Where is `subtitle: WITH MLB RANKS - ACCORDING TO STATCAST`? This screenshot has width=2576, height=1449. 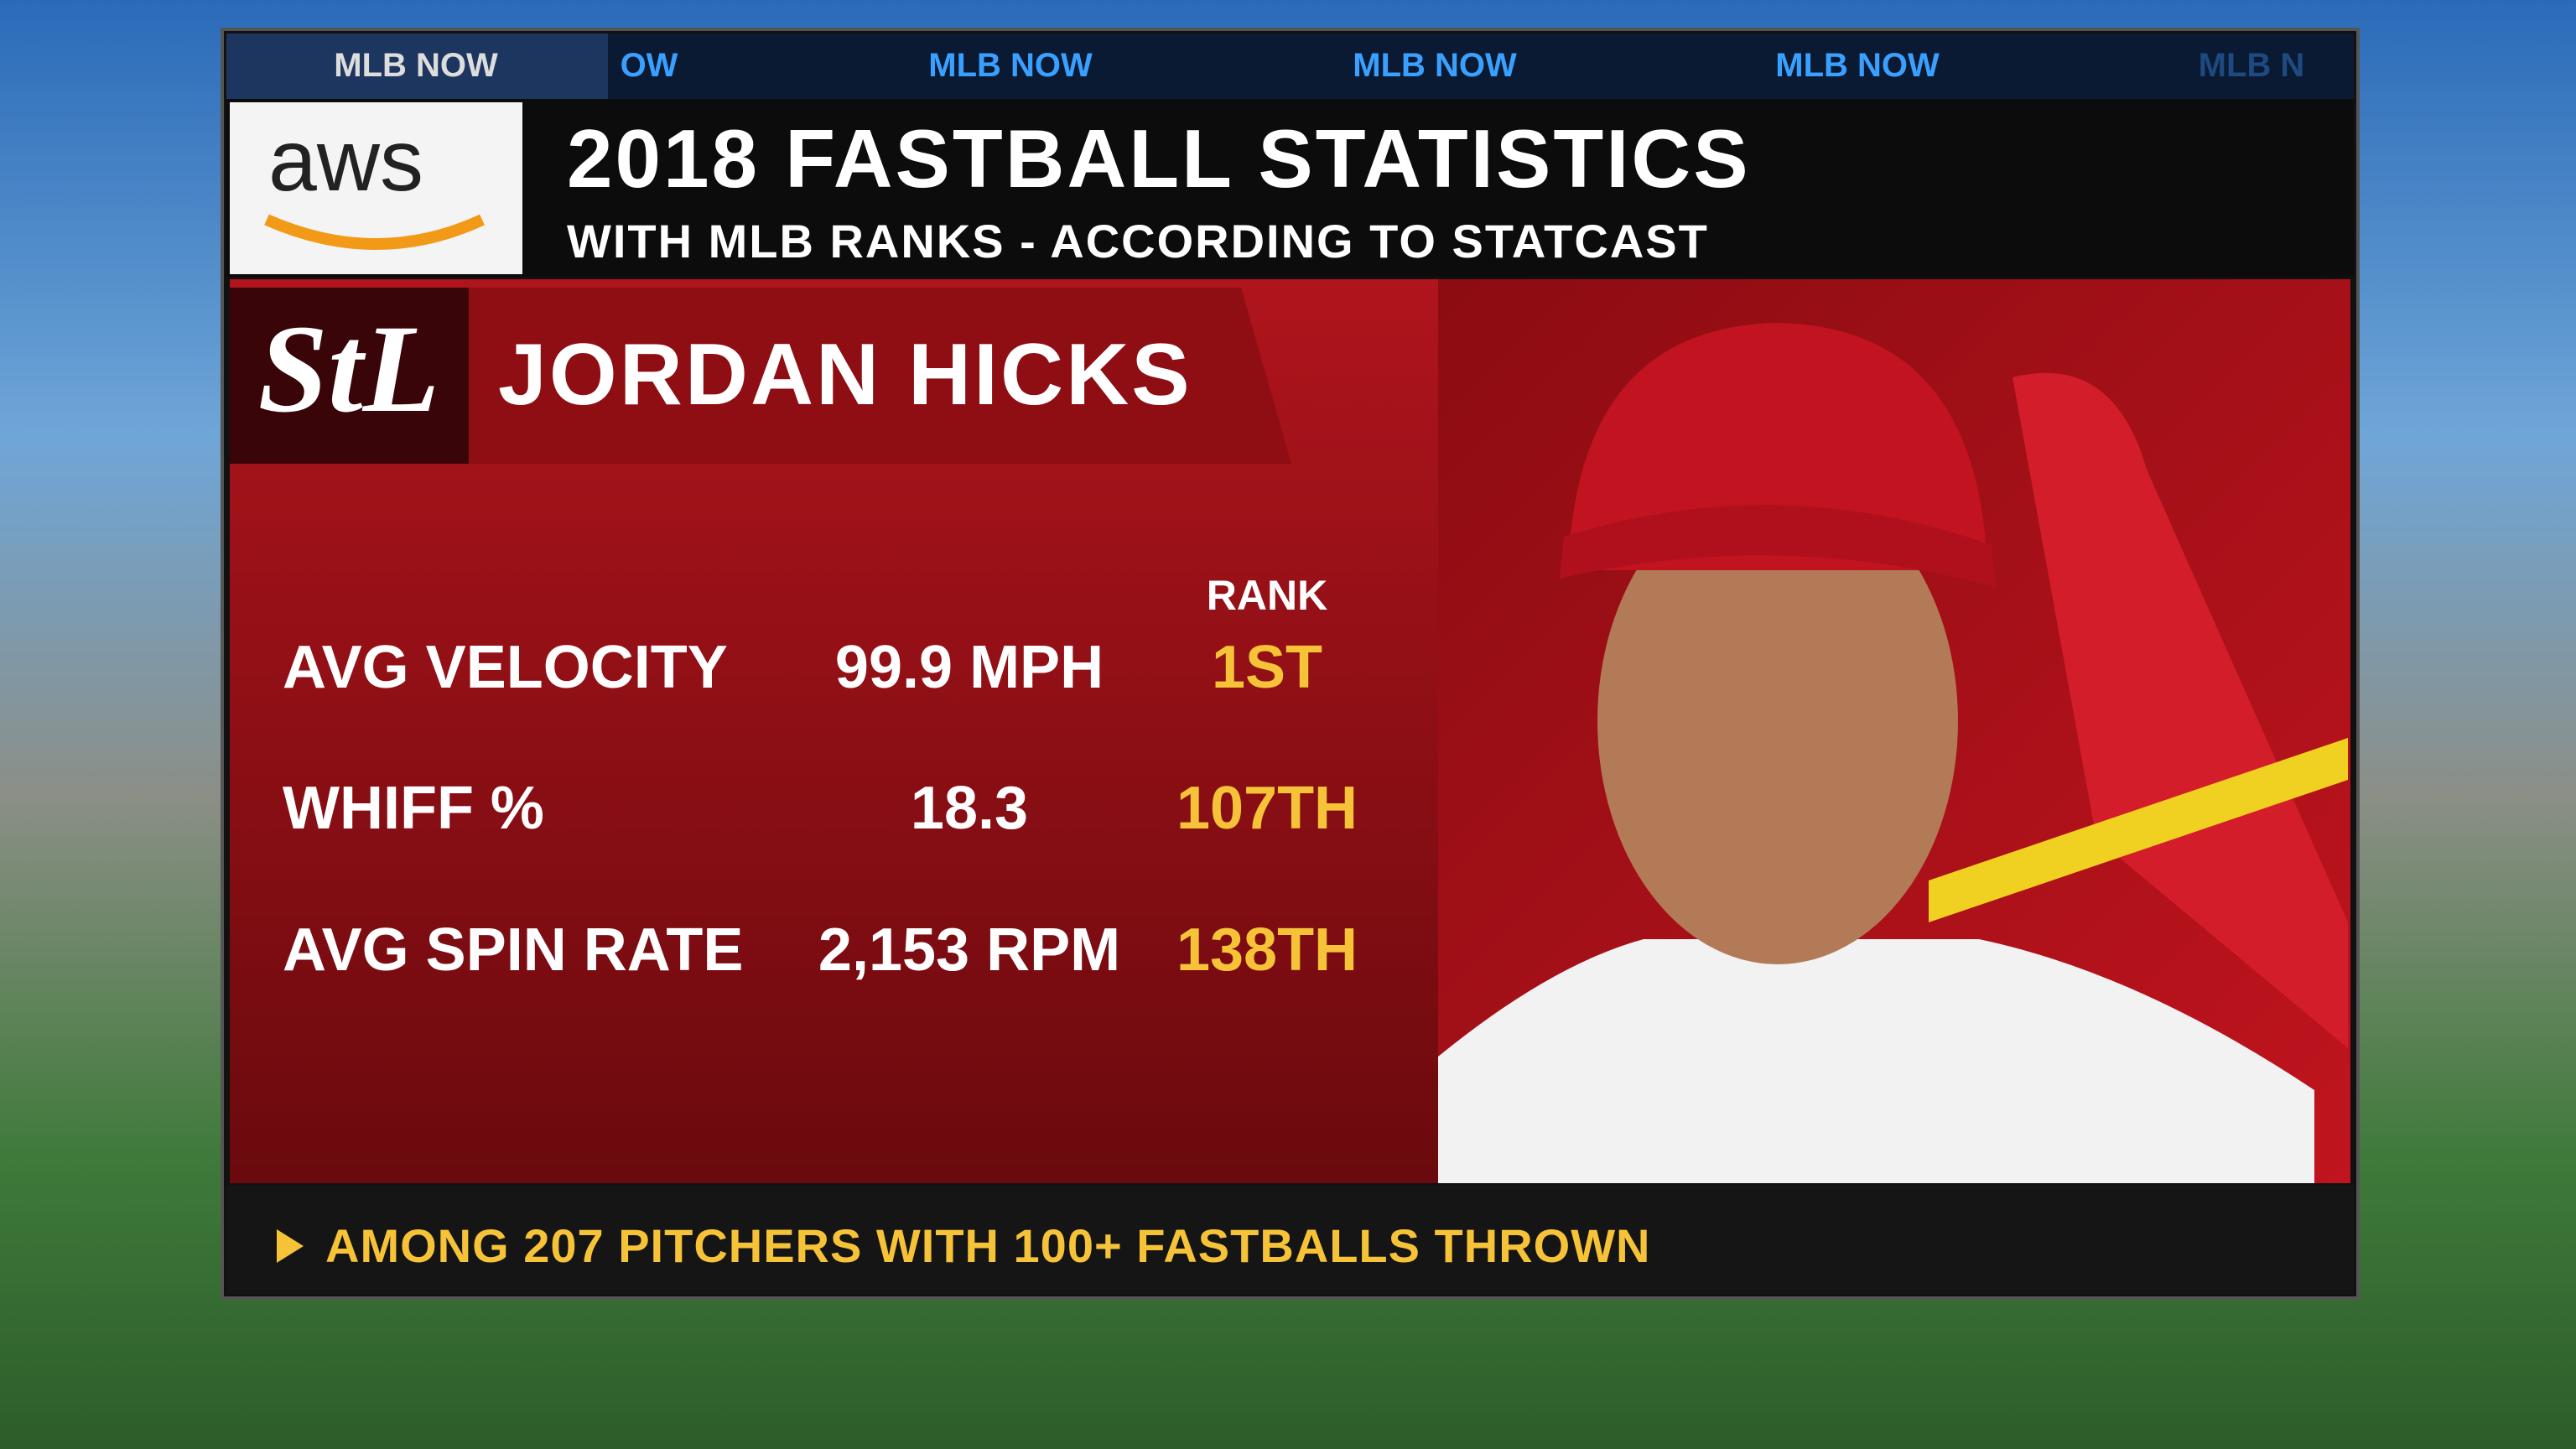 subtitle: WITH MLB RANKS - ACCORDING TO STATCAST is located at coordinates (1138, 241).